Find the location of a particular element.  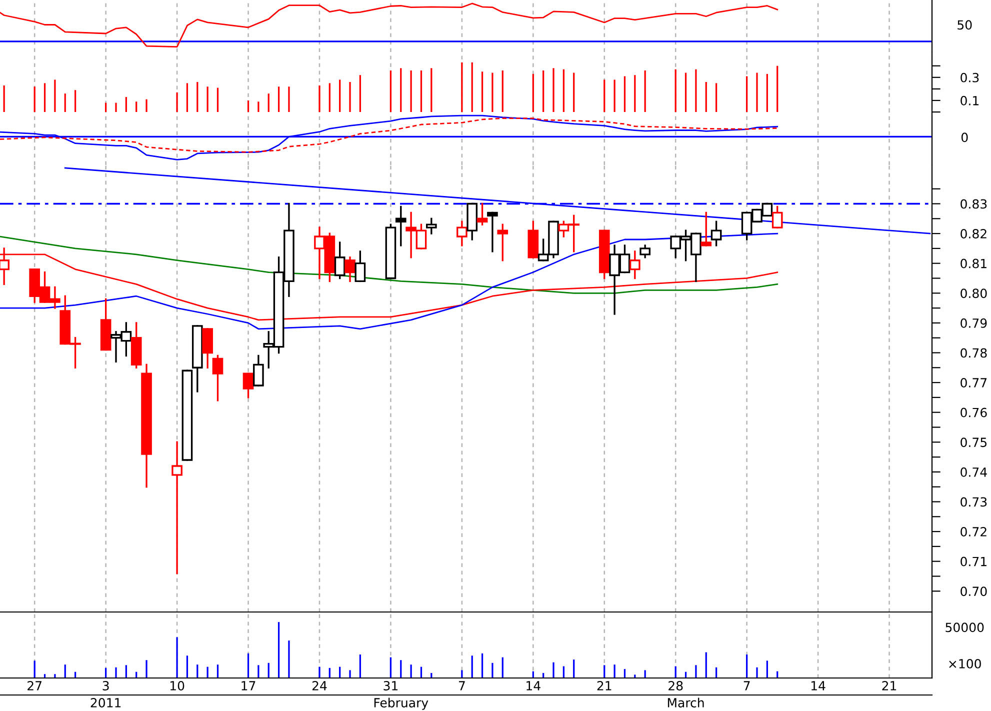

y-tick-label: 0.70 is located at coordinates (973, 591).